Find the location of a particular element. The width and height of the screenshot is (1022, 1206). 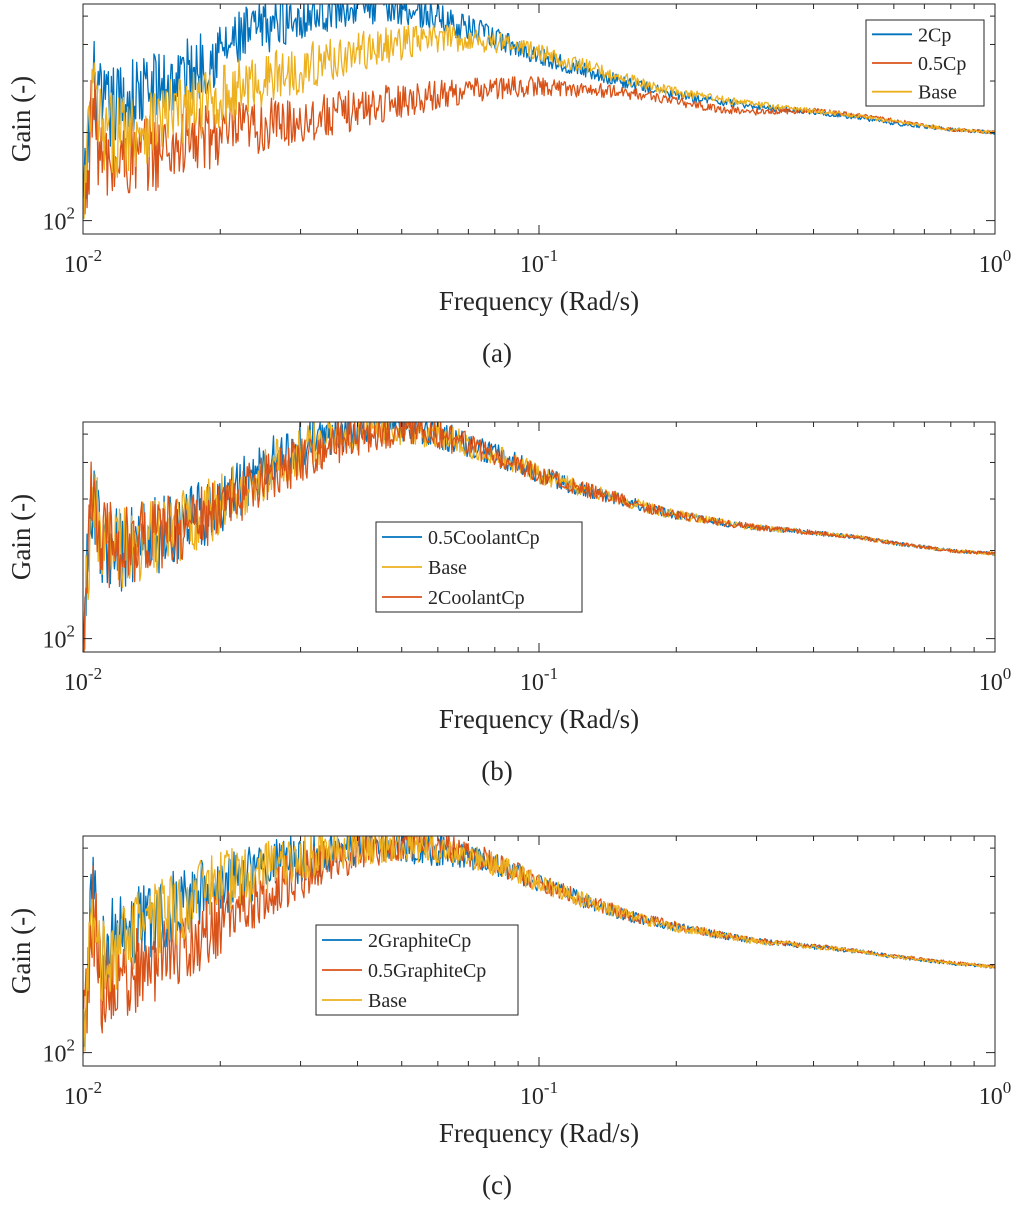

legend: 0.5CoolantCp Base 2CoolantCp is located at coordinates (479, 567).